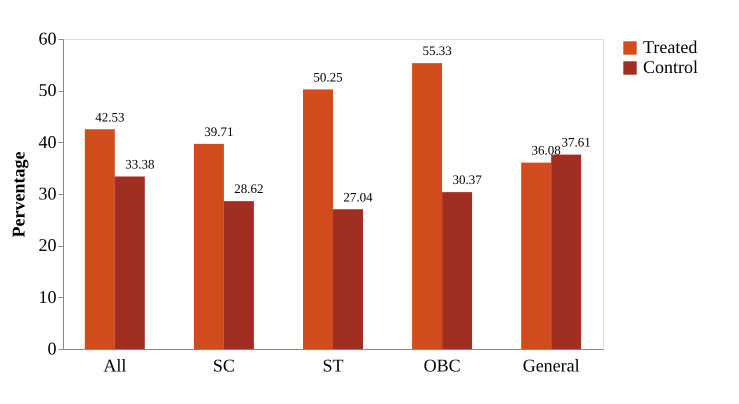 The width and height of the screenshot is (739, 404). What do you see at coordinates (18, 195) in the screenshot?
I see `y-axis-title: Perventage` at bounding box center [18, 195].